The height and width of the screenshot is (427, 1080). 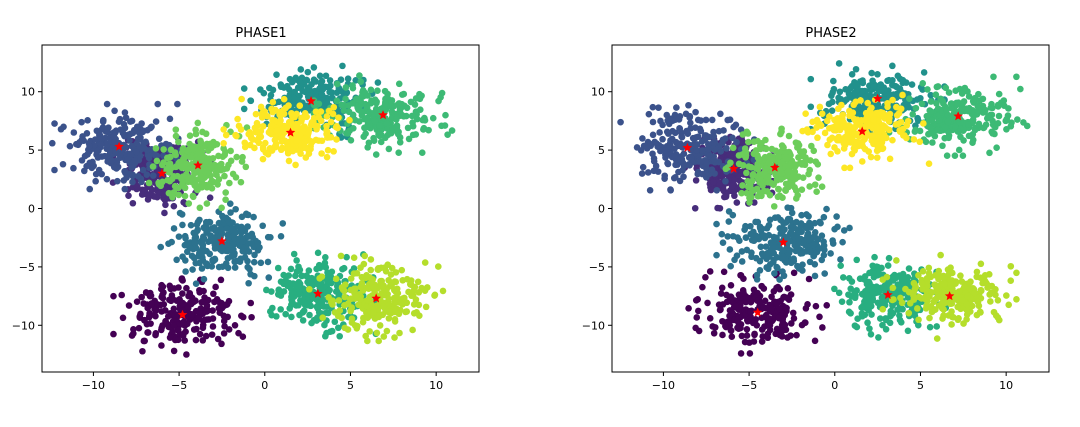 What do you see at coordinates (260, 33) in the screenshot?
I see `chart-title: PHASE1` at bounding box center [260, 33].